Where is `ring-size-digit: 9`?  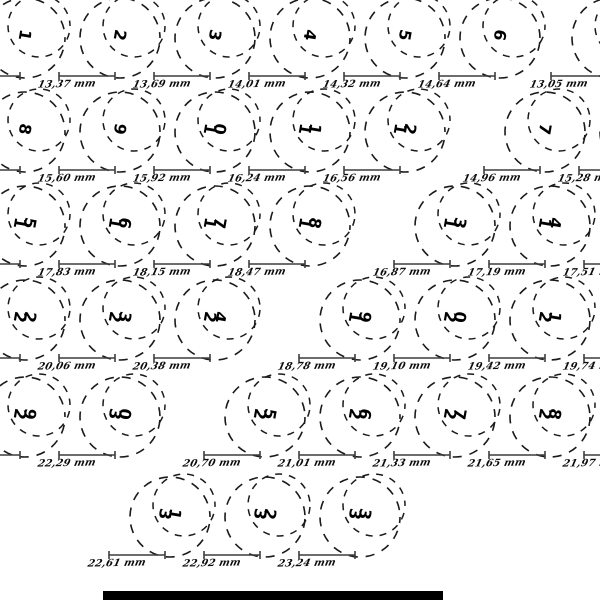 ring-size-digit: 9 is located at coordinates (120, 128).